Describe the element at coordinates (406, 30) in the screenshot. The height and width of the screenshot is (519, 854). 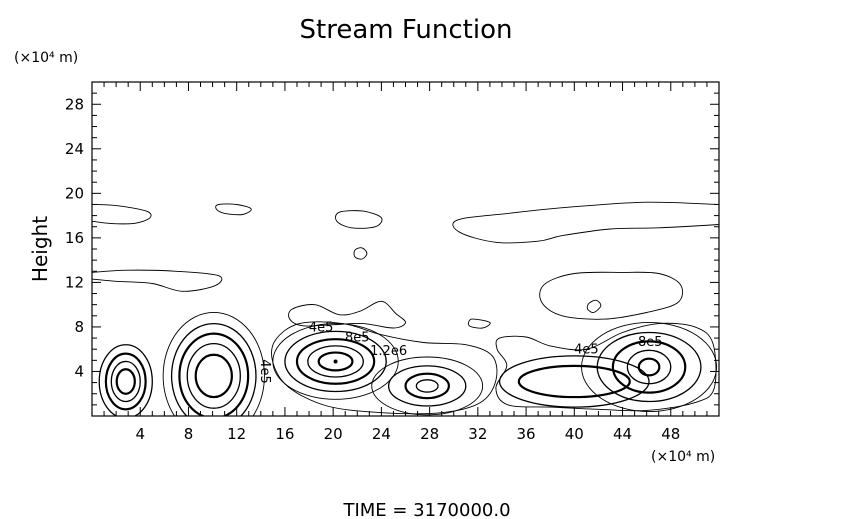
I see `chart-title: Stream Function` at that location.